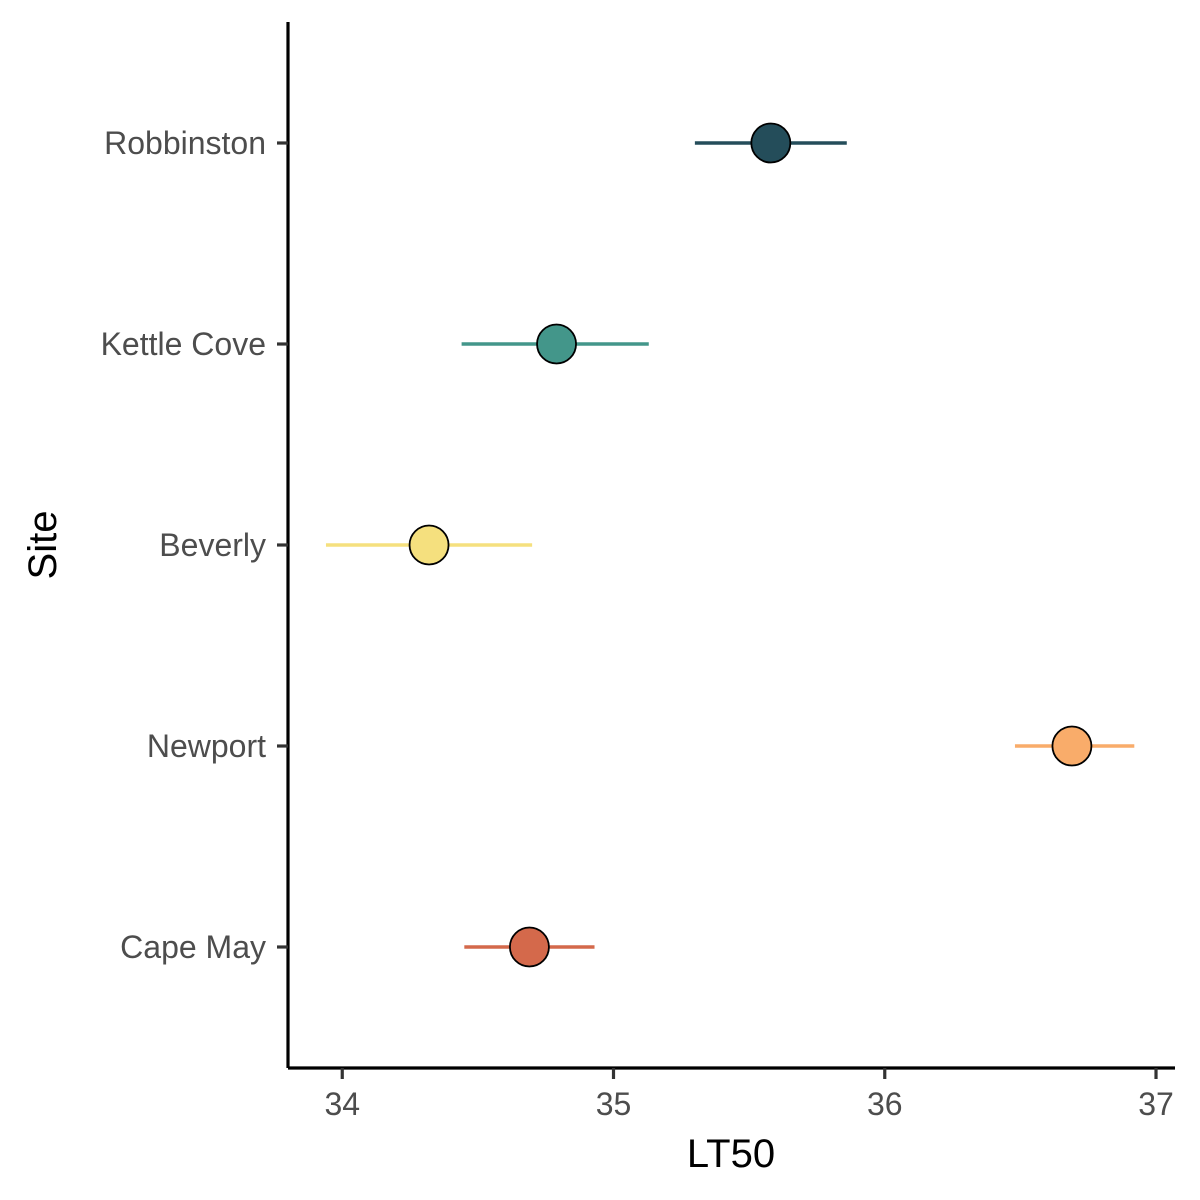 Image resolution: width=1200 pixels, height=1200 pixels. I want to click on y-tick-label: Kettle Cove, so click(183, 344).